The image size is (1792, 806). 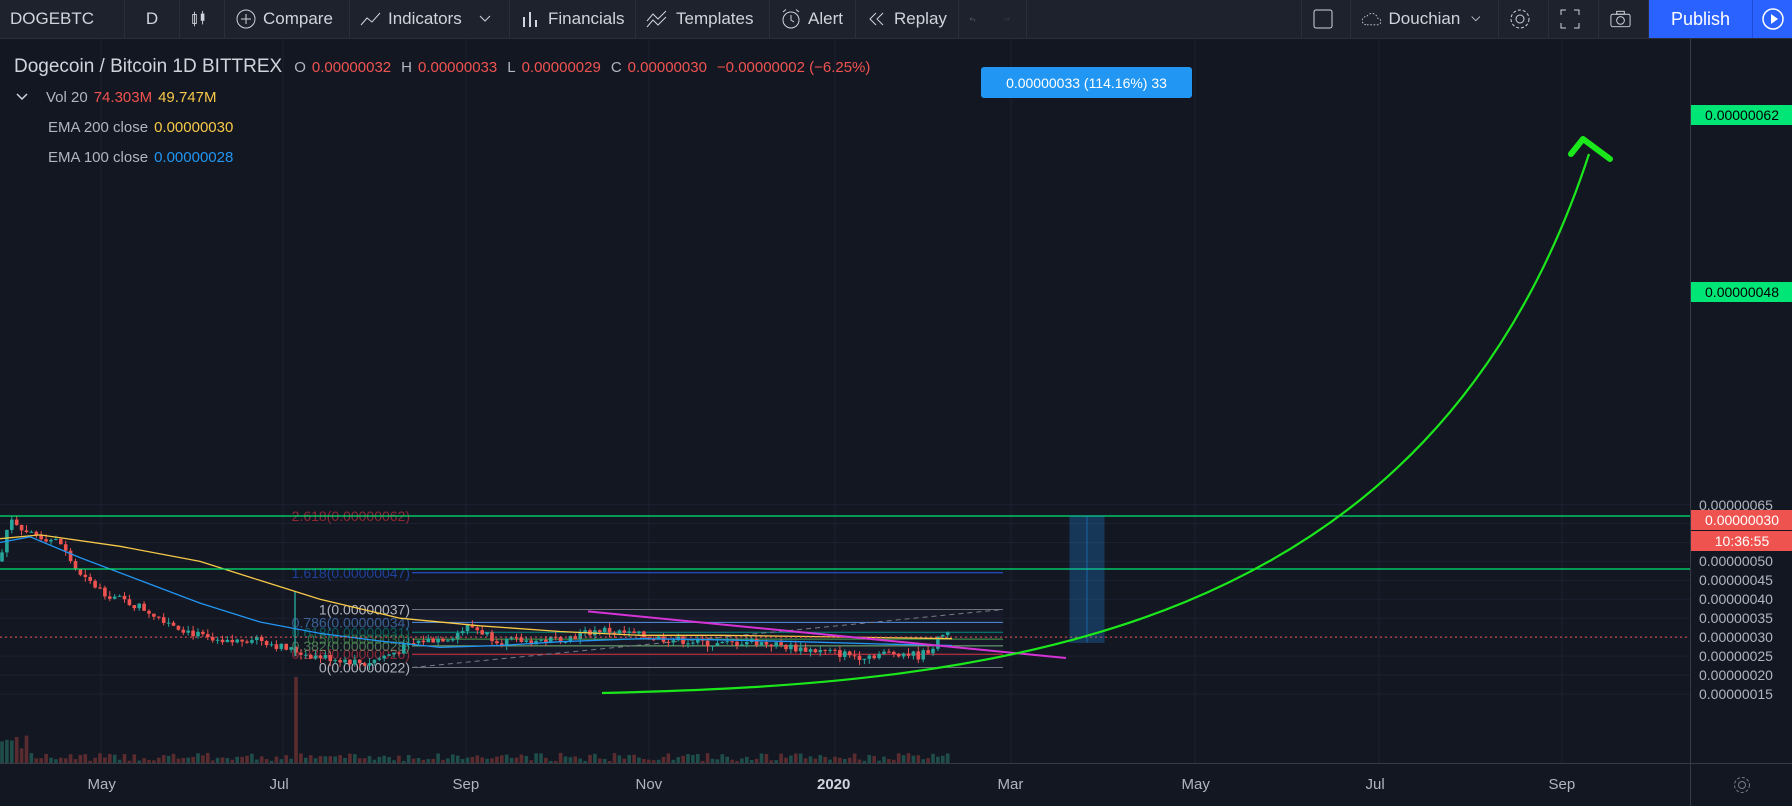 I want to click on publish-button: Publish, so click(x=1700, y=19).